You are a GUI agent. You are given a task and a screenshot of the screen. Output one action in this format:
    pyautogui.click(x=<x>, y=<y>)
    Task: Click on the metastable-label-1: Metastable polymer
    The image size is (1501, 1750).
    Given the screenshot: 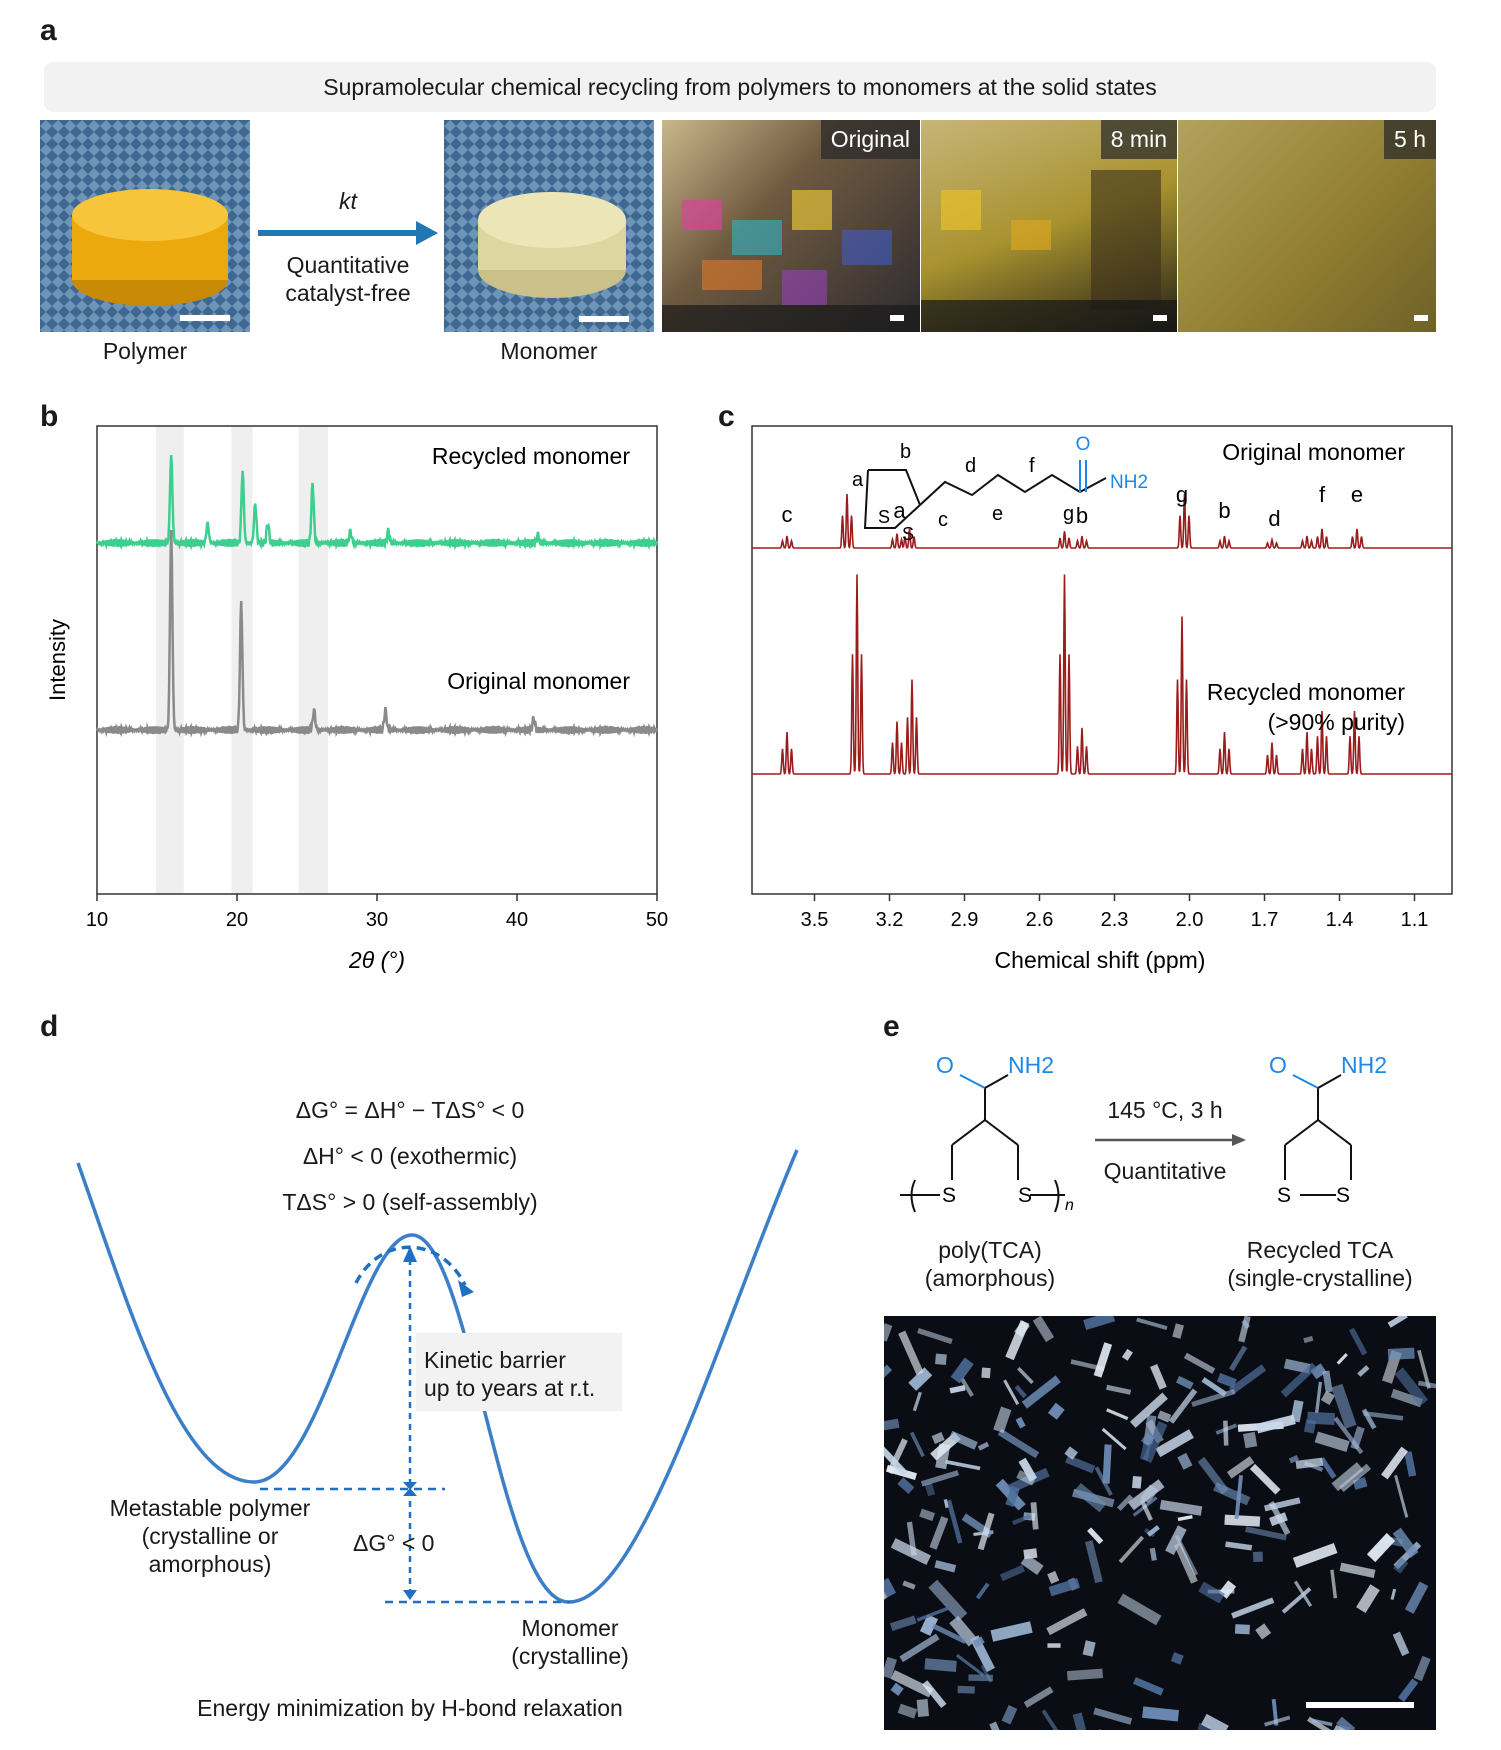 What is the action you would take?
    pyautogui.click(x=210, y=1508)
    